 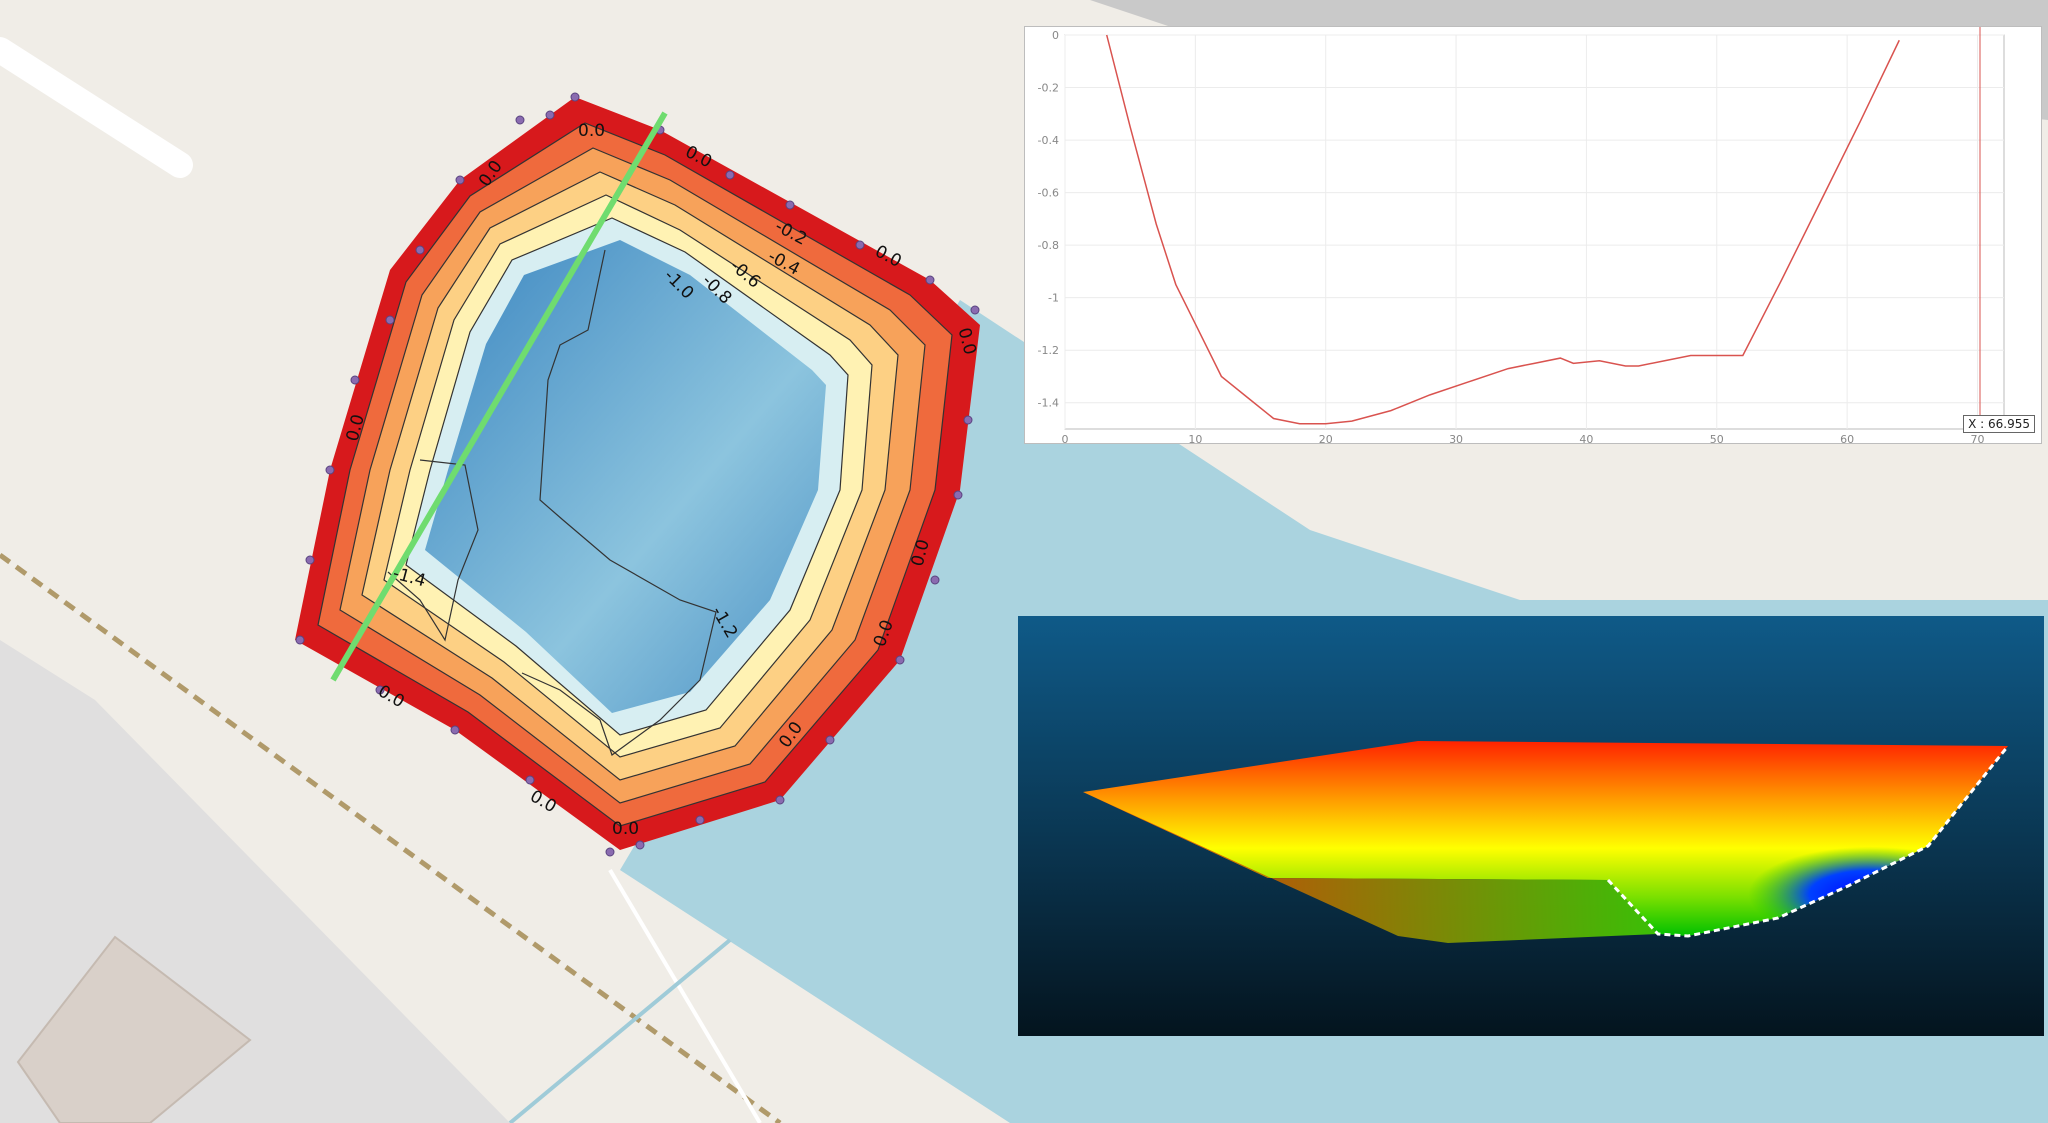 What do you see at coordinates (1048, 403) in the screenshot?
I see `y-tick-label: -1.4` at bounding box center [1048, 403].